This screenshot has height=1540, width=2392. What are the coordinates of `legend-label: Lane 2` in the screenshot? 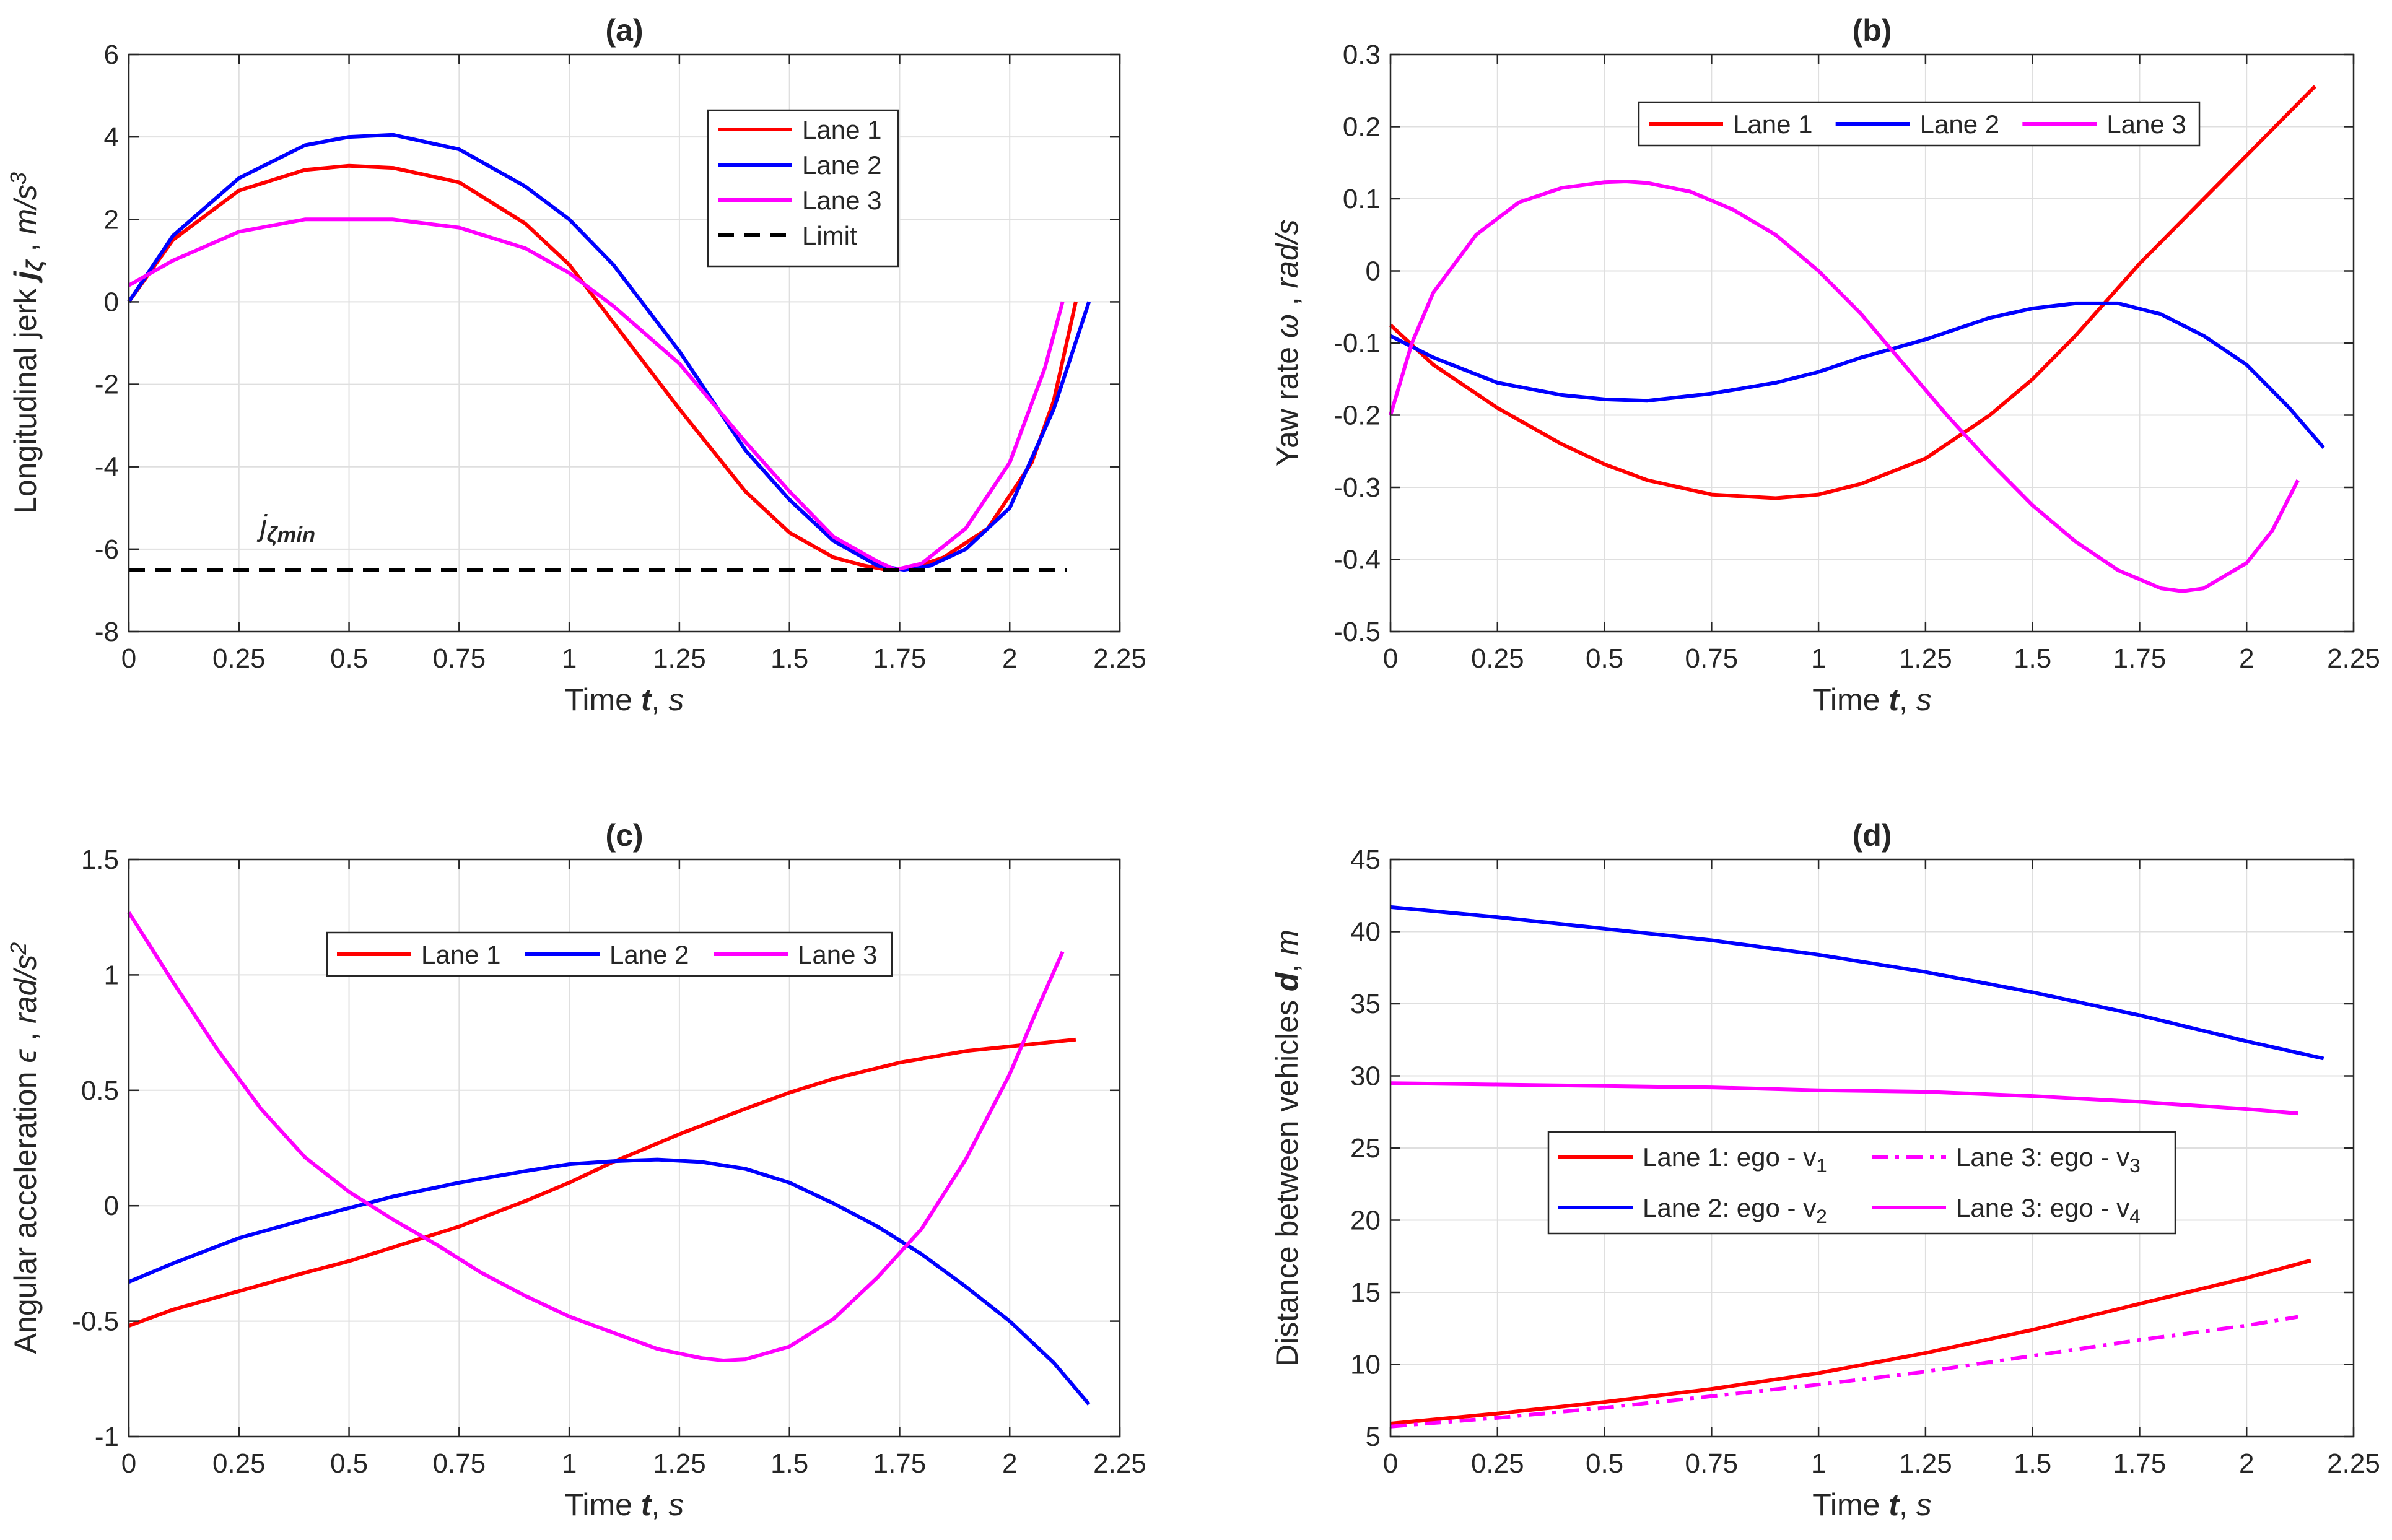 It's located at (649, 954).